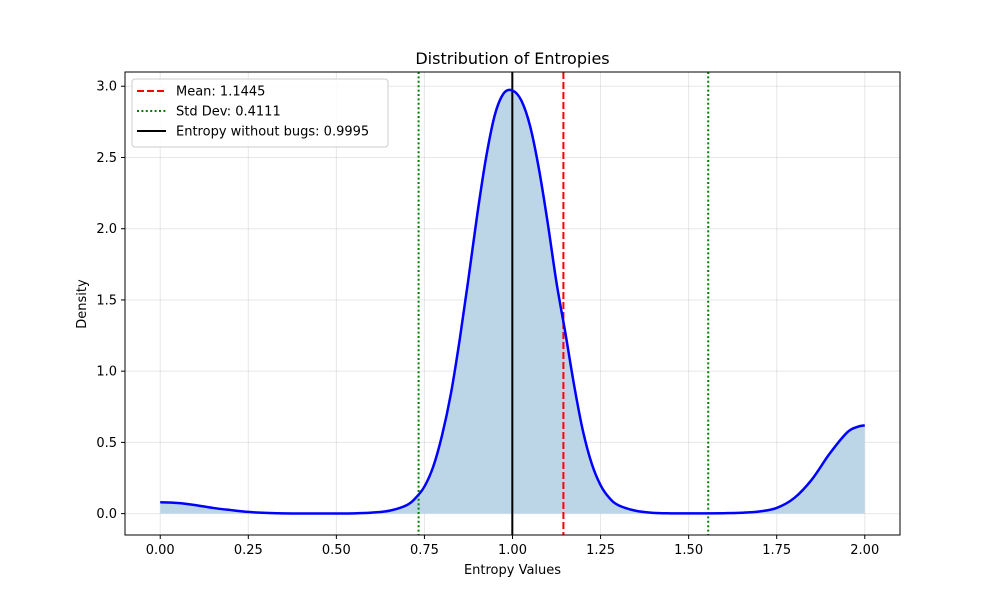 The image size is (1000, 600). What do you see at coordinates (512, 570) in the screenshot?
I see `x-axis-label: Entropy Values` at bounding box center [512, 570].